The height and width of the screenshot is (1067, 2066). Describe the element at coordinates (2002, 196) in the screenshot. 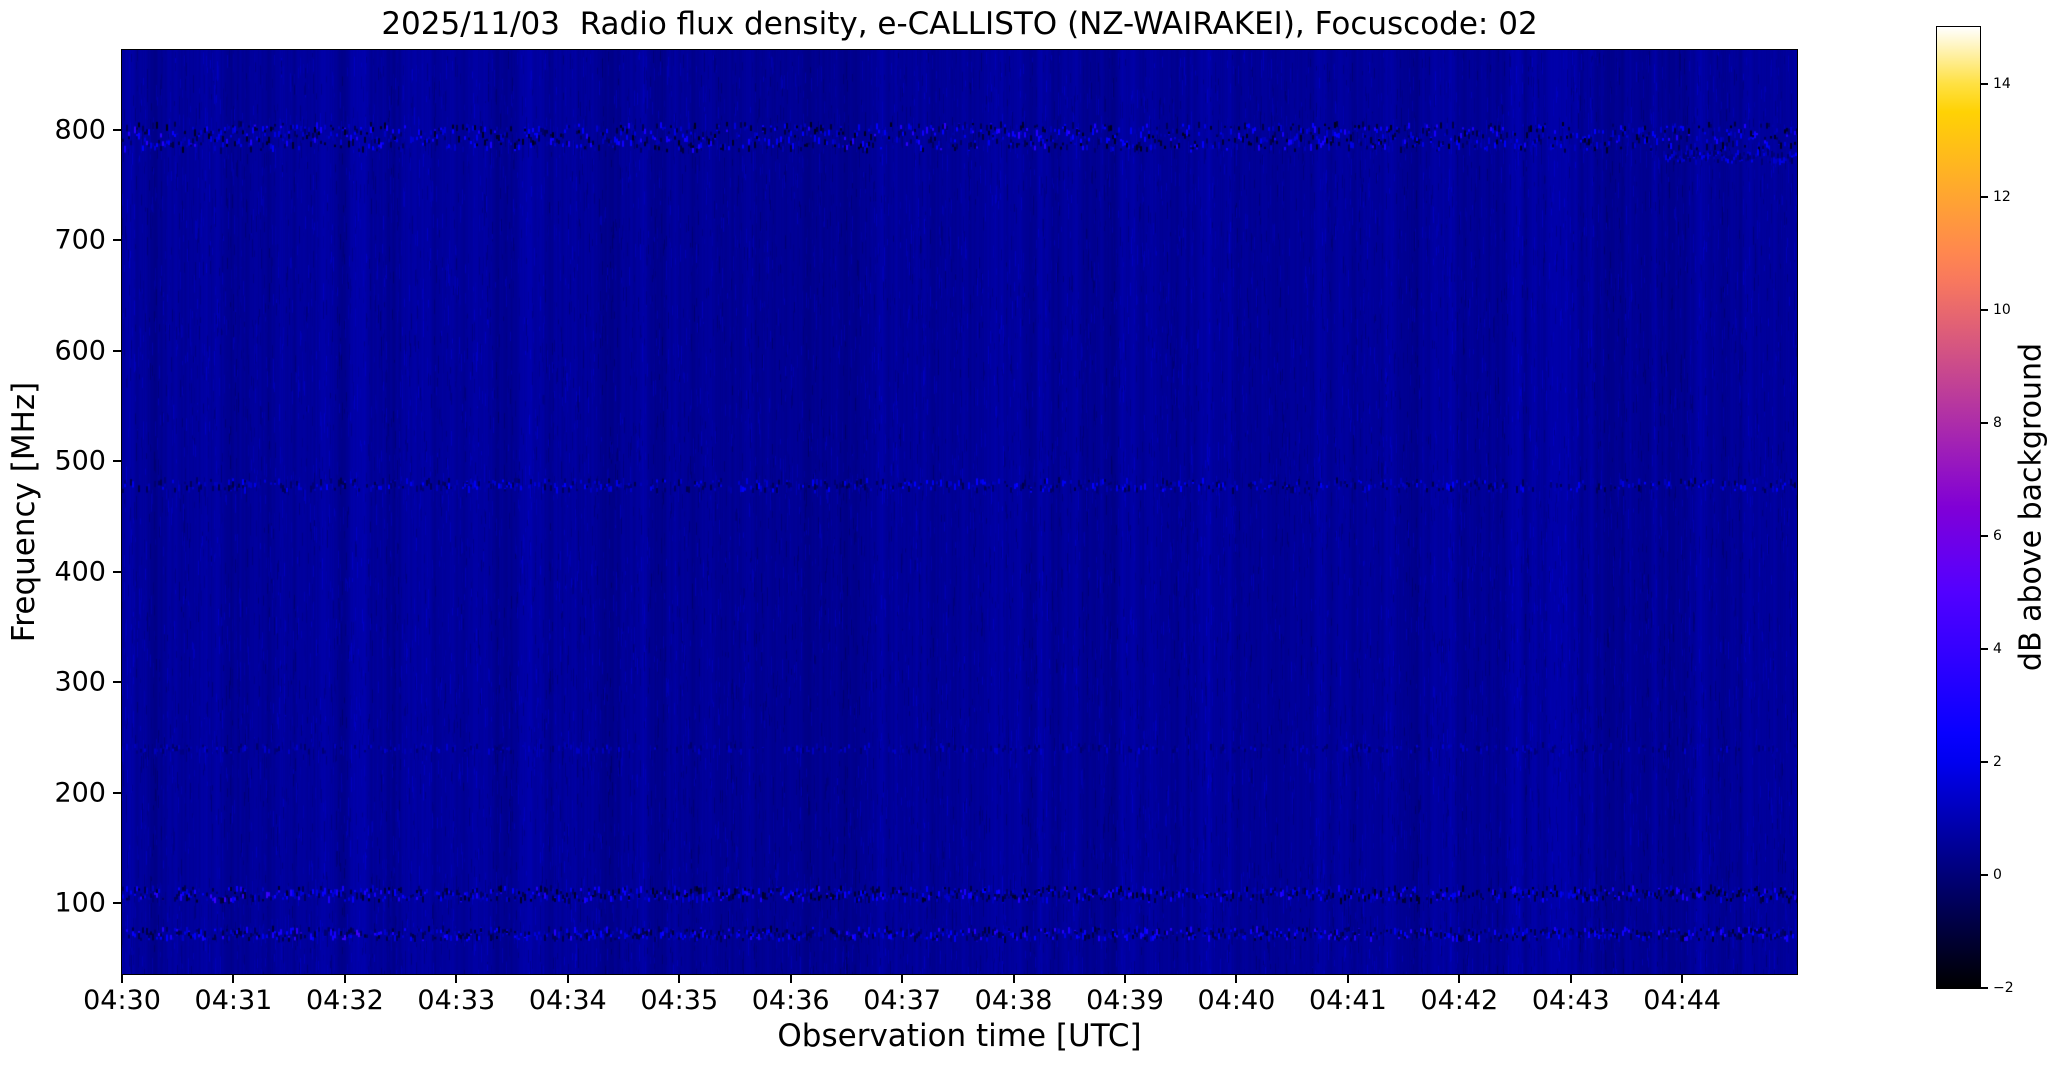

I see `colorbar-tick-label: 12` at that location.